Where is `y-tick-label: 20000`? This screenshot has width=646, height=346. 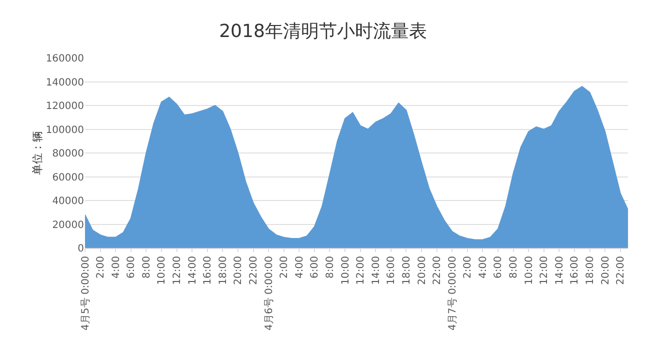
y-tick-label: 20000 is located at coordinates (68, 225).